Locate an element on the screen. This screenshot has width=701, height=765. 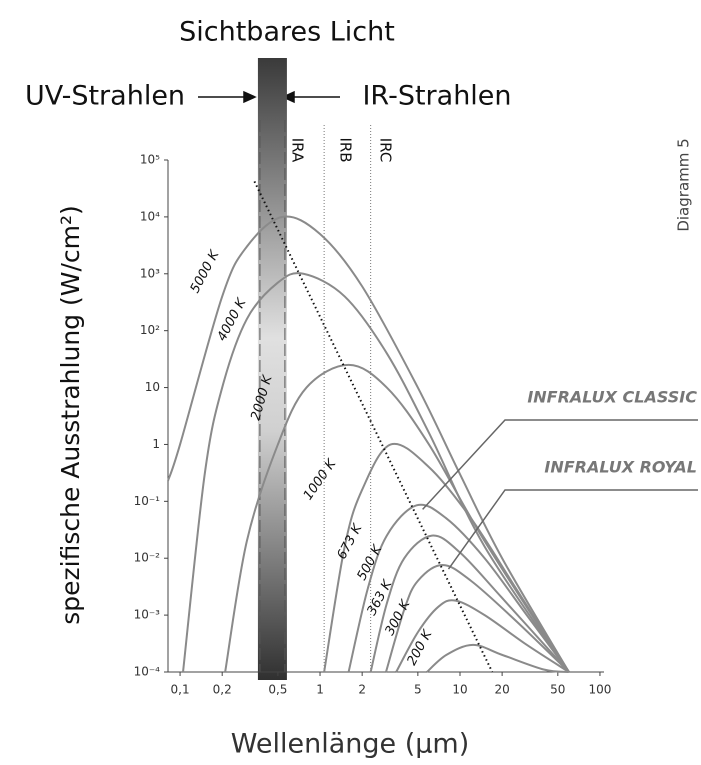
series-label: 500 K is located at coordinates (371, 562).